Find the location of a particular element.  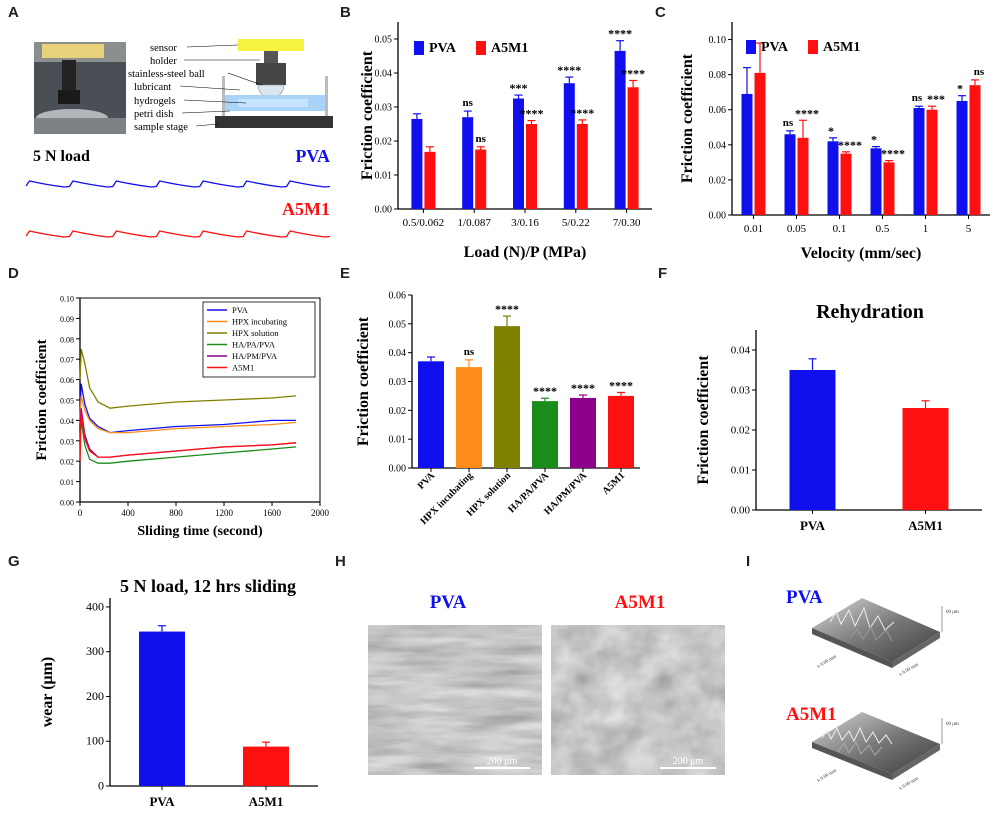

y-tick-label: 400 is located at coordinates (95, 606).